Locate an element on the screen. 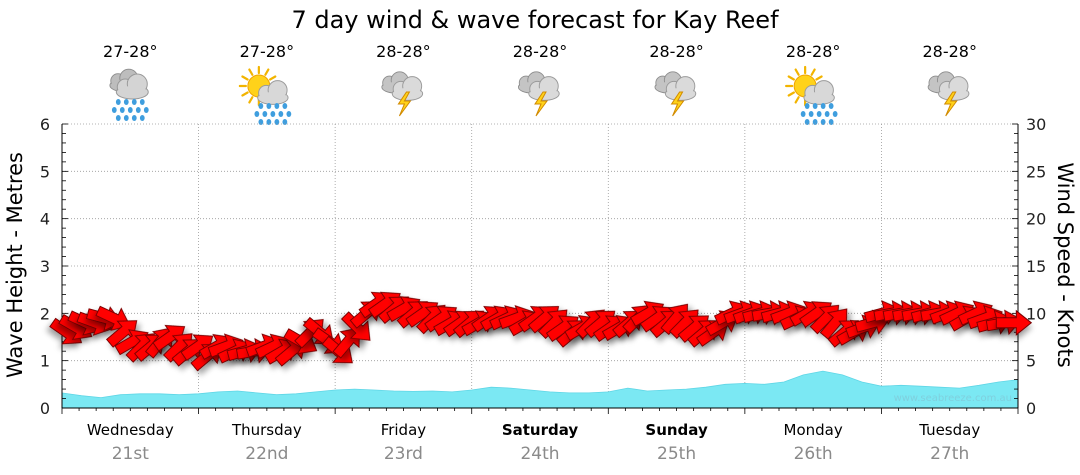  wave-height-series is located at coordinates (540, 389).